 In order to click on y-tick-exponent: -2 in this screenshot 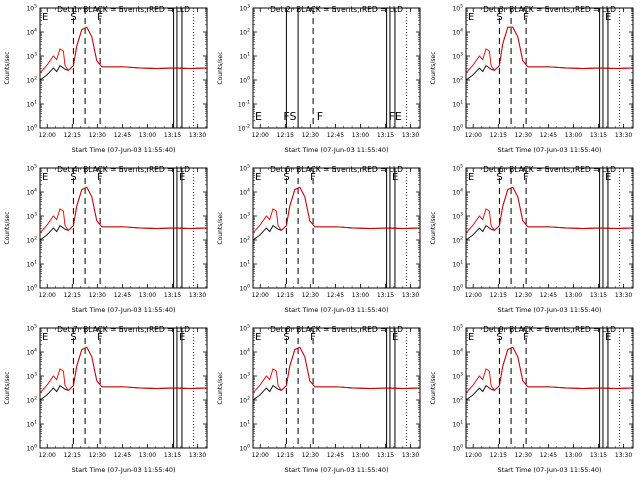, I will do `click(248, 127)`.